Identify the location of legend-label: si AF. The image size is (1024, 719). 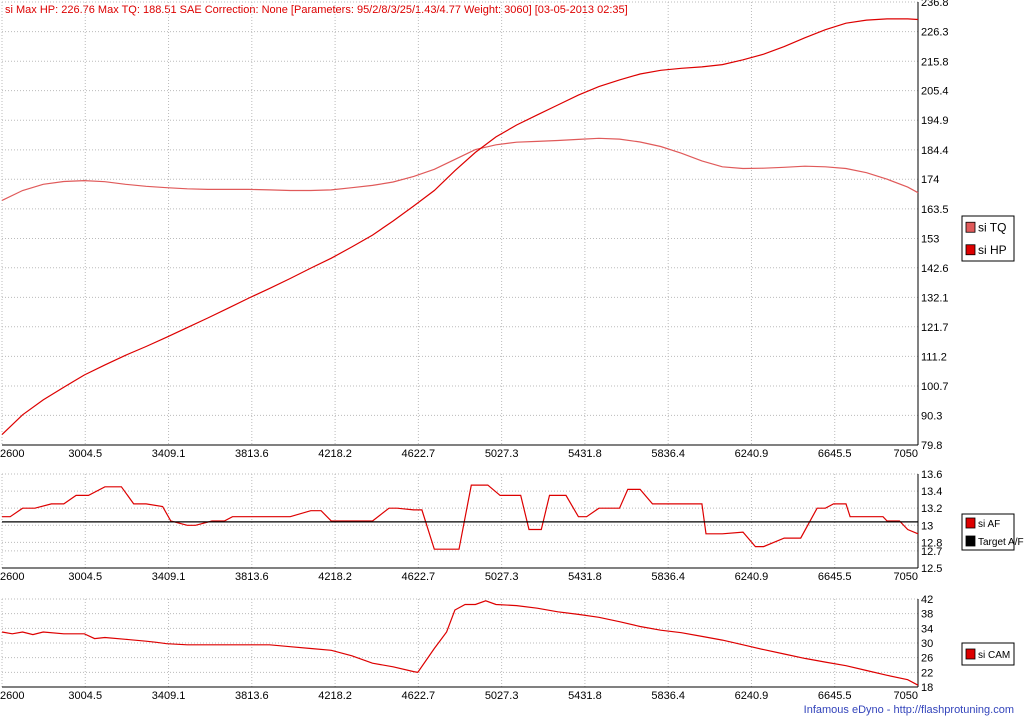
(989, 524).